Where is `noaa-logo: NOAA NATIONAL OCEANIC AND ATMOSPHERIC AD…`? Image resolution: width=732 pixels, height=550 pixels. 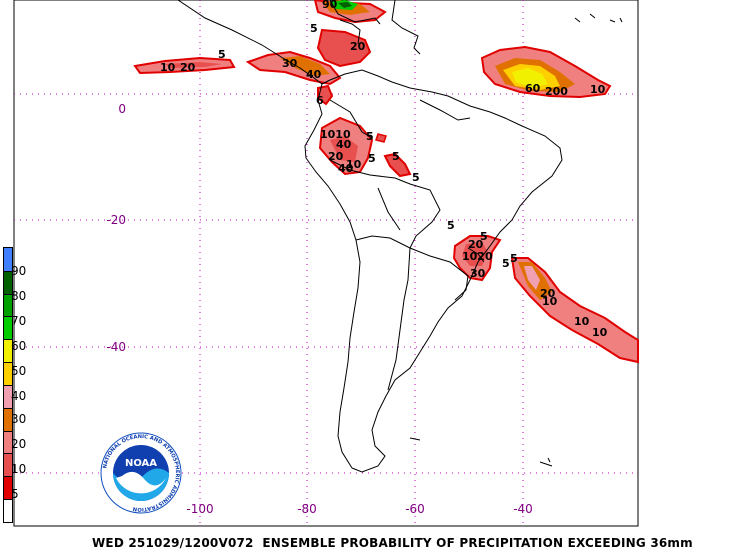
noaa-logo: NOAA NATIONAL OCEANIC AND ATMOSPHERIC AD… is located at coordinates (141, 473).